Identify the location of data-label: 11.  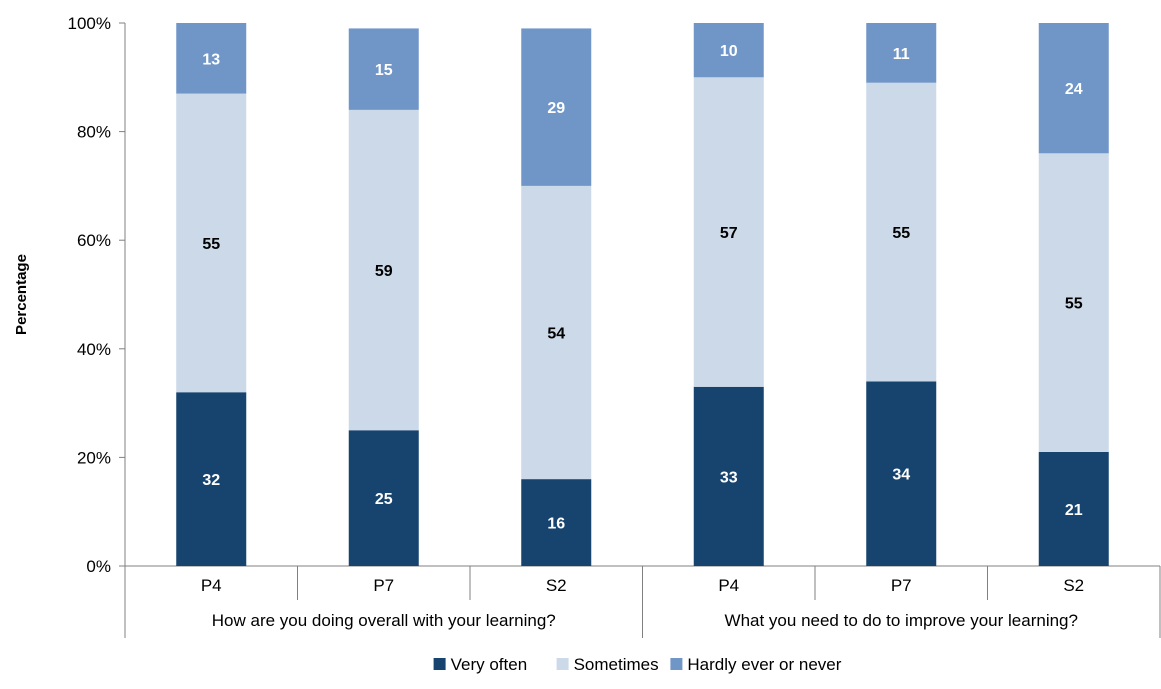
(901, 54).